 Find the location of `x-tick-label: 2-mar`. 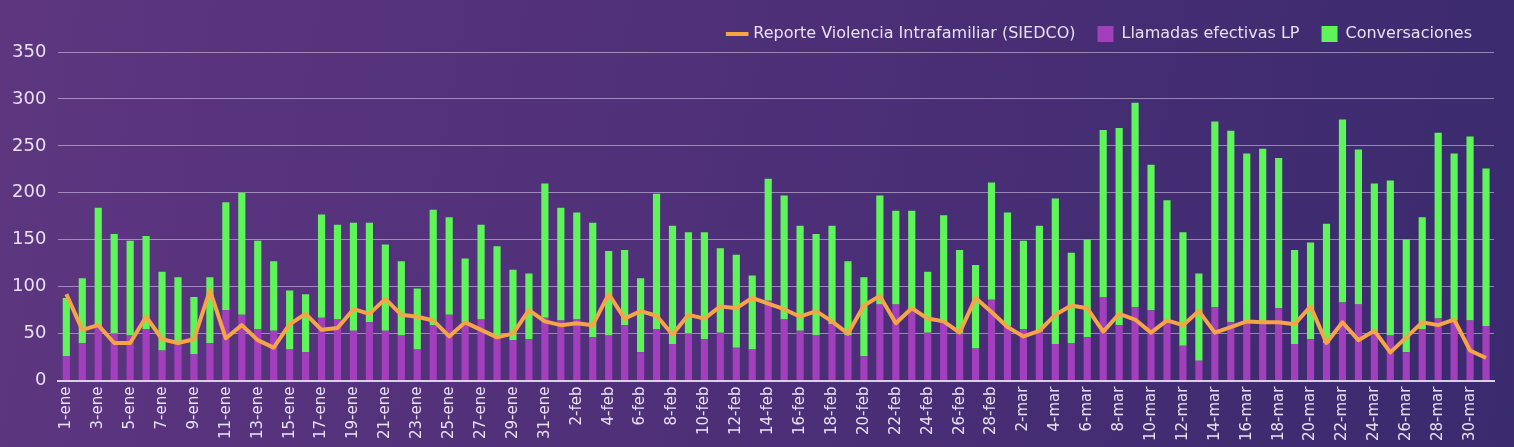

x-tick-label: 2-mar is located at coordinates (1022, 408).